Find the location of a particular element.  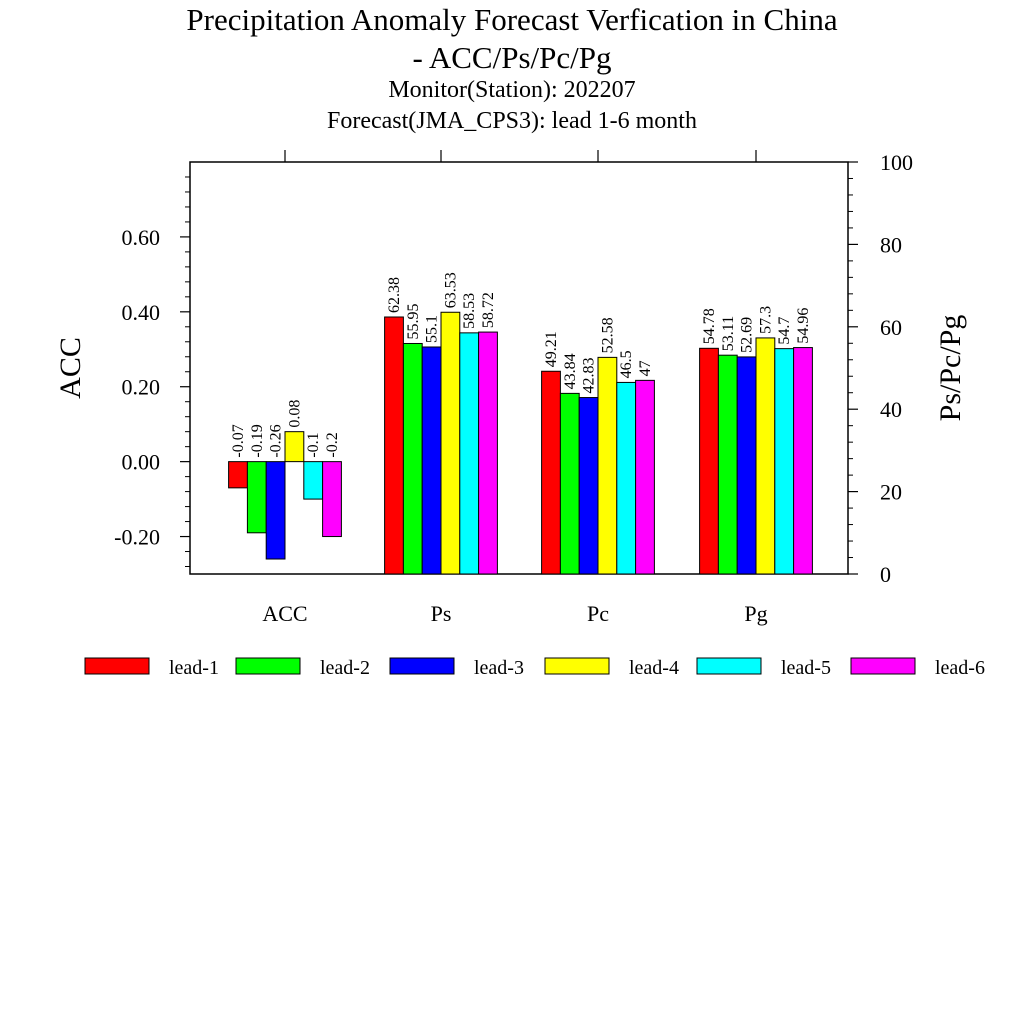

legend-label-lead-2: lead-2 is located at coordinates (345, 668).